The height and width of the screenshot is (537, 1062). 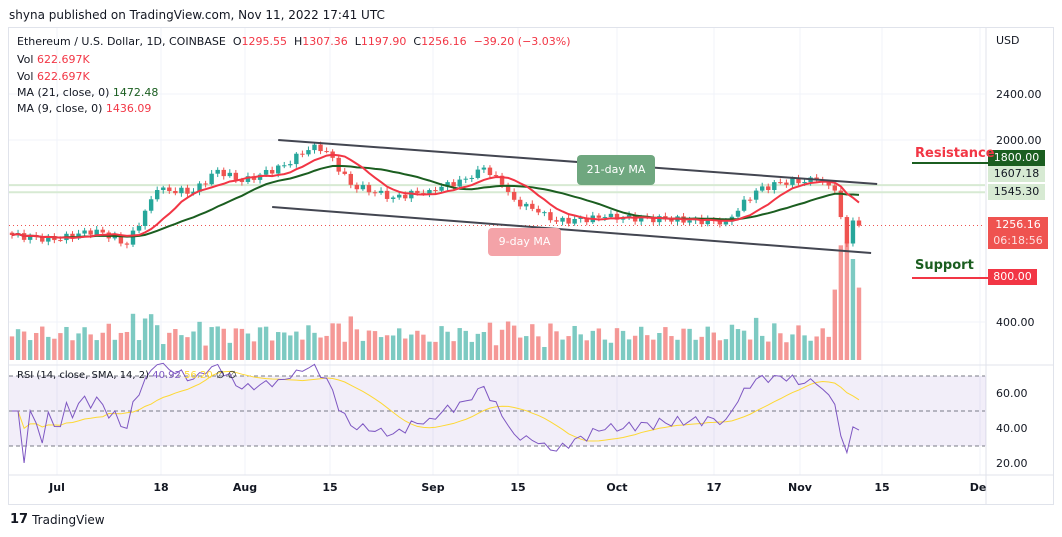 What do you see at coordinates (417, 41) in the screenshot?
I see `close-label: C` at bounding box center [417, 41].